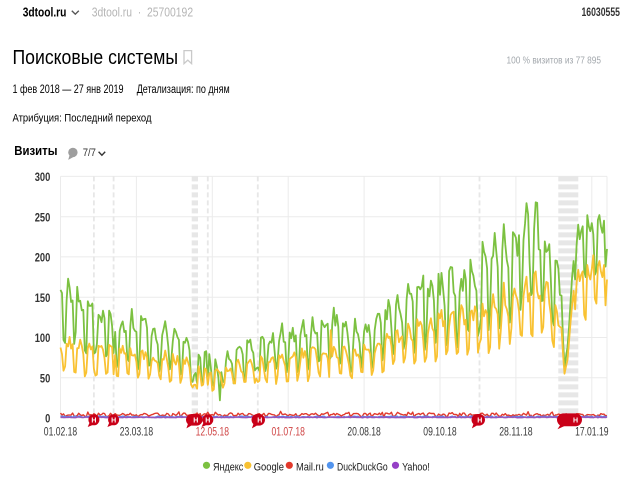 The height and width of the screenshot is (480, 622). I want to click on svg-text: 3dtool.ru · 25700192, so click(142, 13).